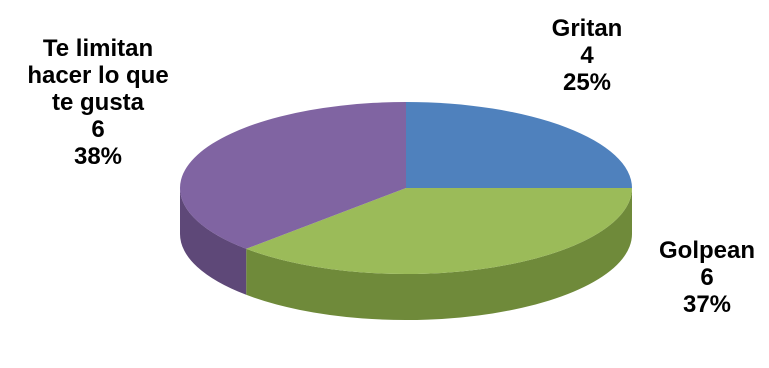 The width and height of the screenshot is (769, 368). What do you see at coordinates (587, 55) in the screenshot?
I see `pie-label-0: Gritan 4 25%` at bounding box center [587, 55].